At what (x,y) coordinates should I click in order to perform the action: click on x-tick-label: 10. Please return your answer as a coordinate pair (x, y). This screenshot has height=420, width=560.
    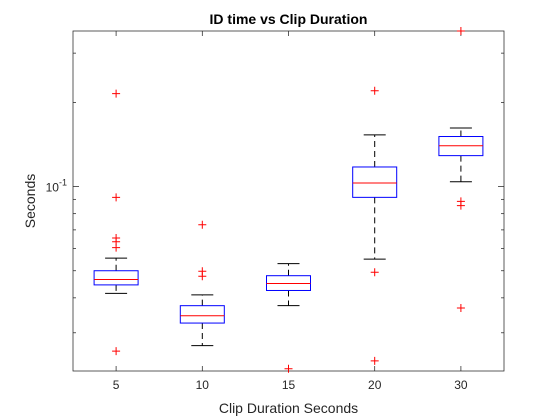
    Looking at the image, I should click on (203, 385).